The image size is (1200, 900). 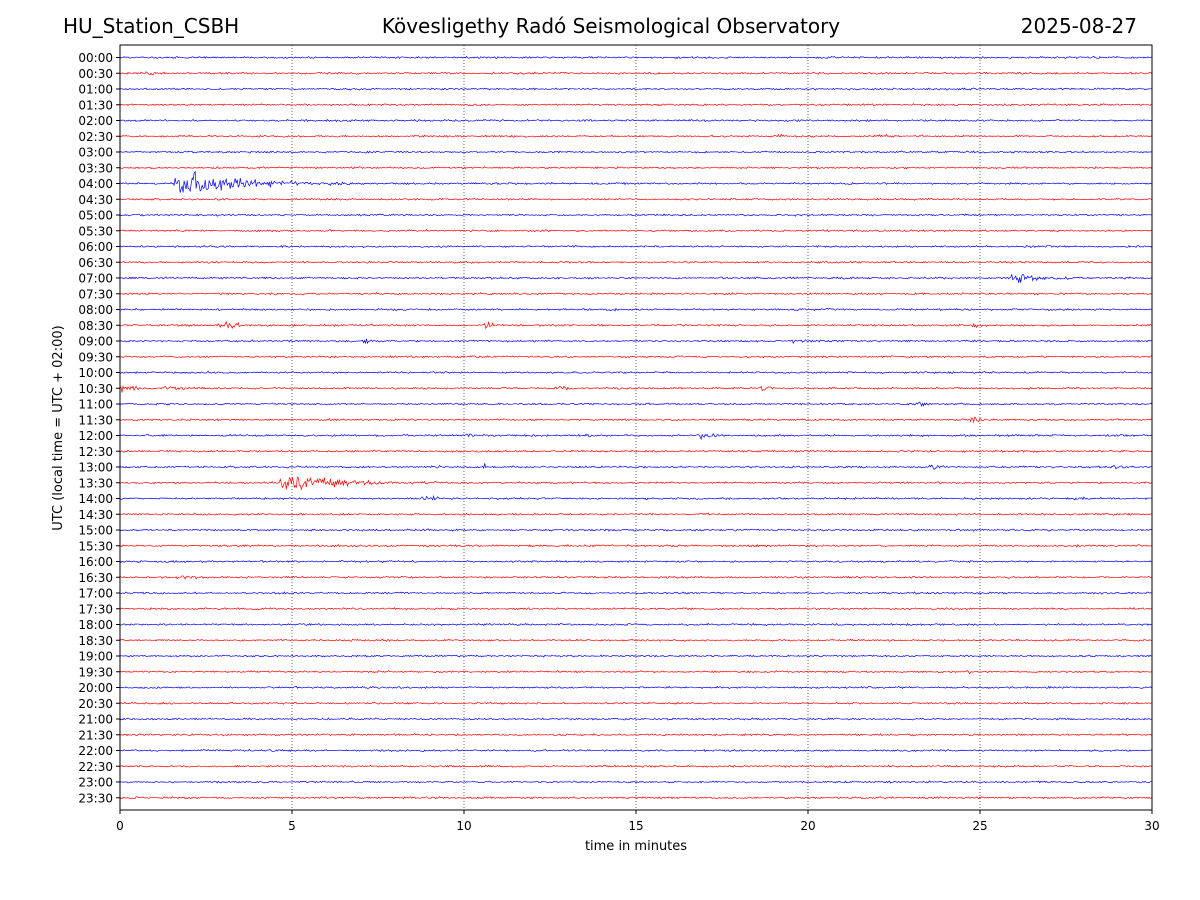 What do you see at coordinates (95, 231) in the screenshot?
I see `y-tick-label: 05:30` at bounding box center [95, 231].